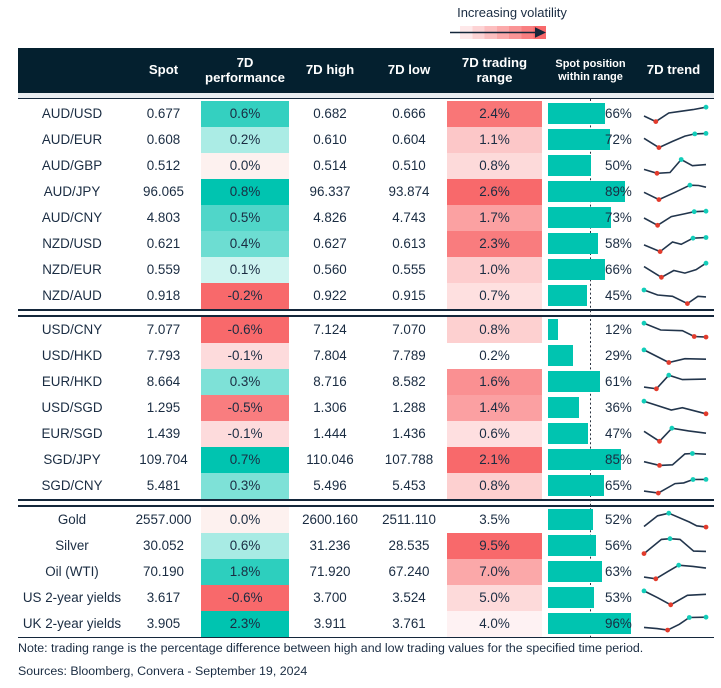 The image size is (721, 688). I want to click on position-percent-label: 45%, so click(618, 295).